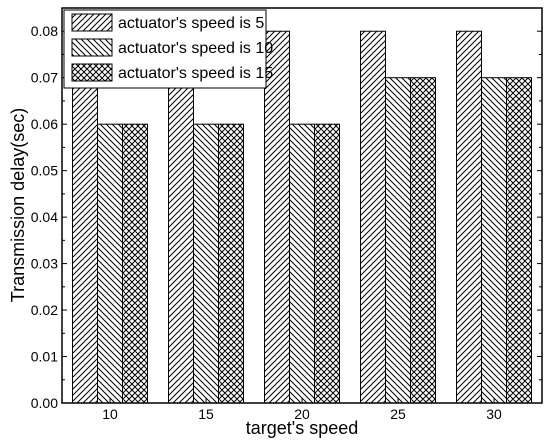 The height and width of the screenshot is (443, 550). What do you see at coordinates (302, 428) in the screenshot?
I see `x-axis-title: target's speed` at bounding box center [302, 428].